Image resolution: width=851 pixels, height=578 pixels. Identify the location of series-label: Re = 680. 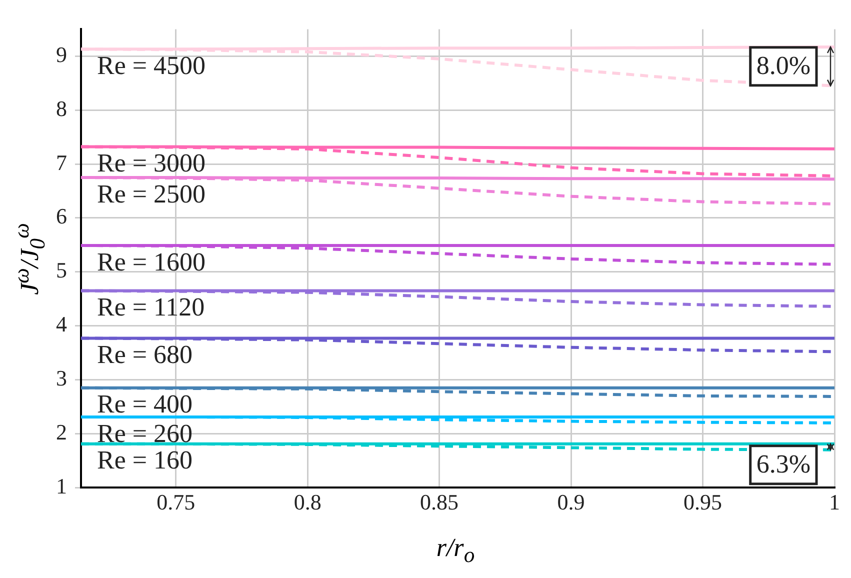
(145, 355).